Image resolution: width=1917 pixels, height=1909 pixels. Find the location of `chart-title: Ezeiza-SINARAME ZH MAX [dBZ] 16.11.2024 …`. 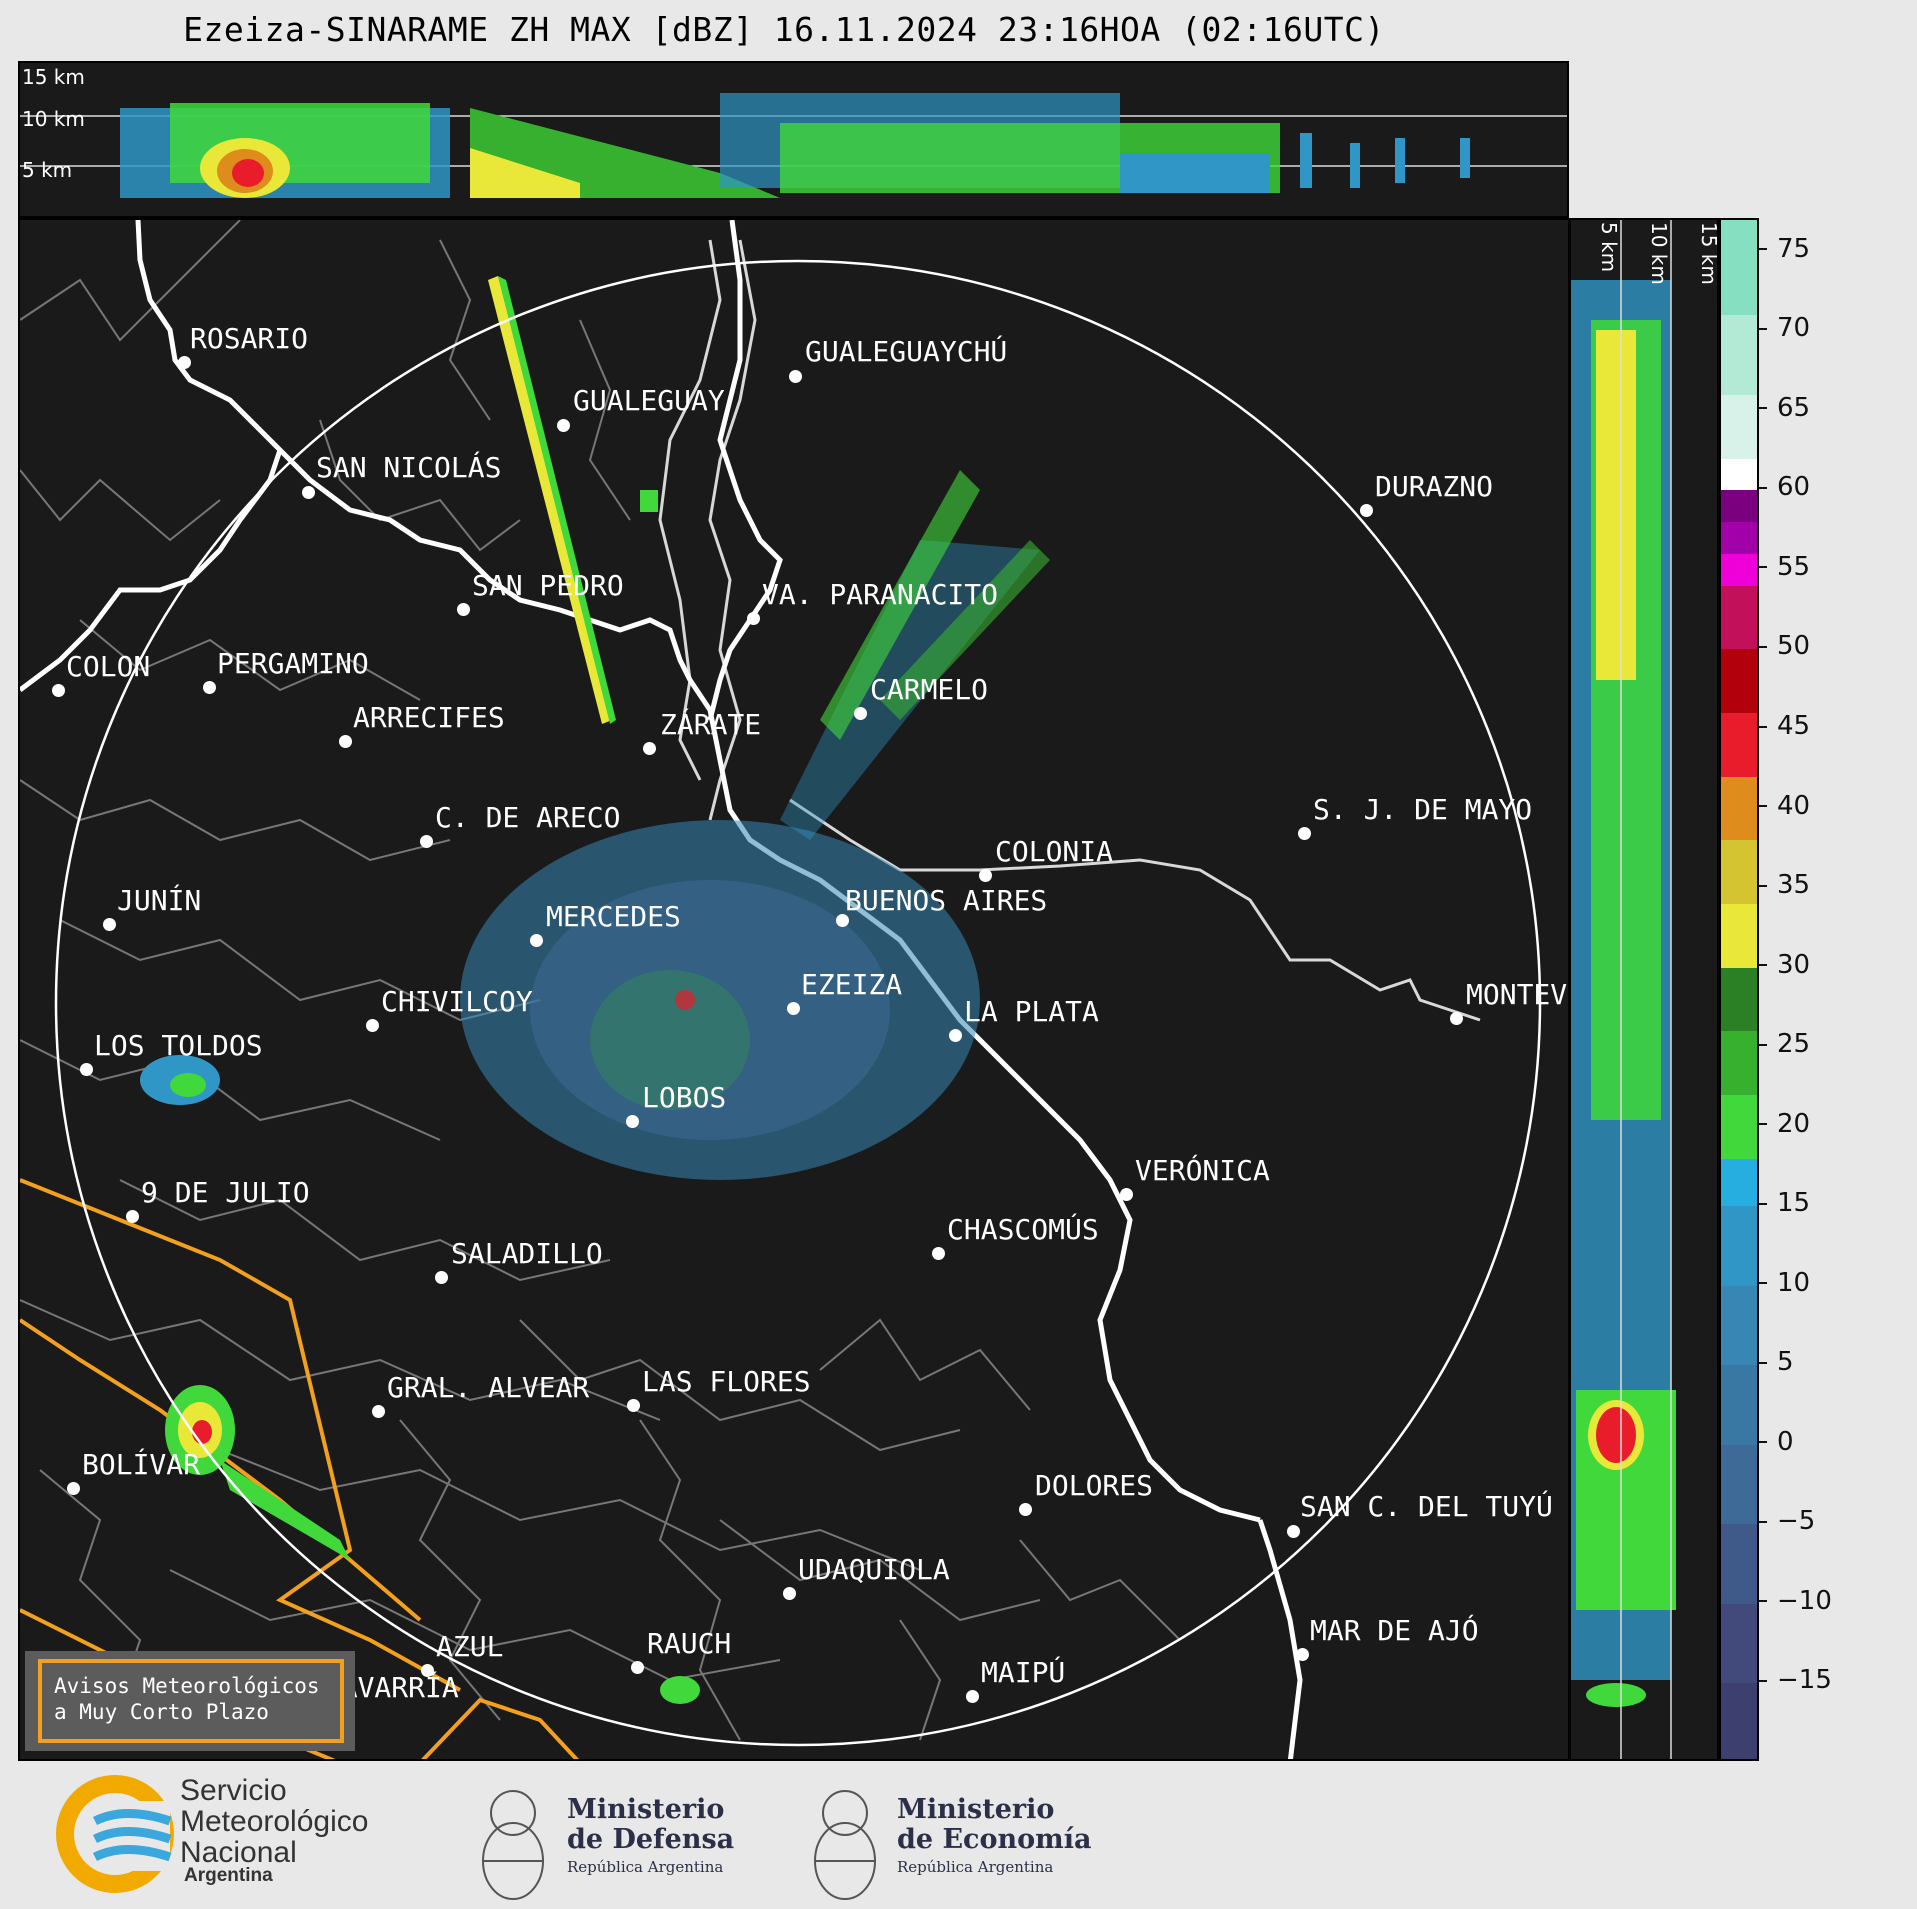

chart-title: Ezeiza-SINARAME ZH MAX [dBZ] 16.11.2024 … is located at coordinates (784, 29).